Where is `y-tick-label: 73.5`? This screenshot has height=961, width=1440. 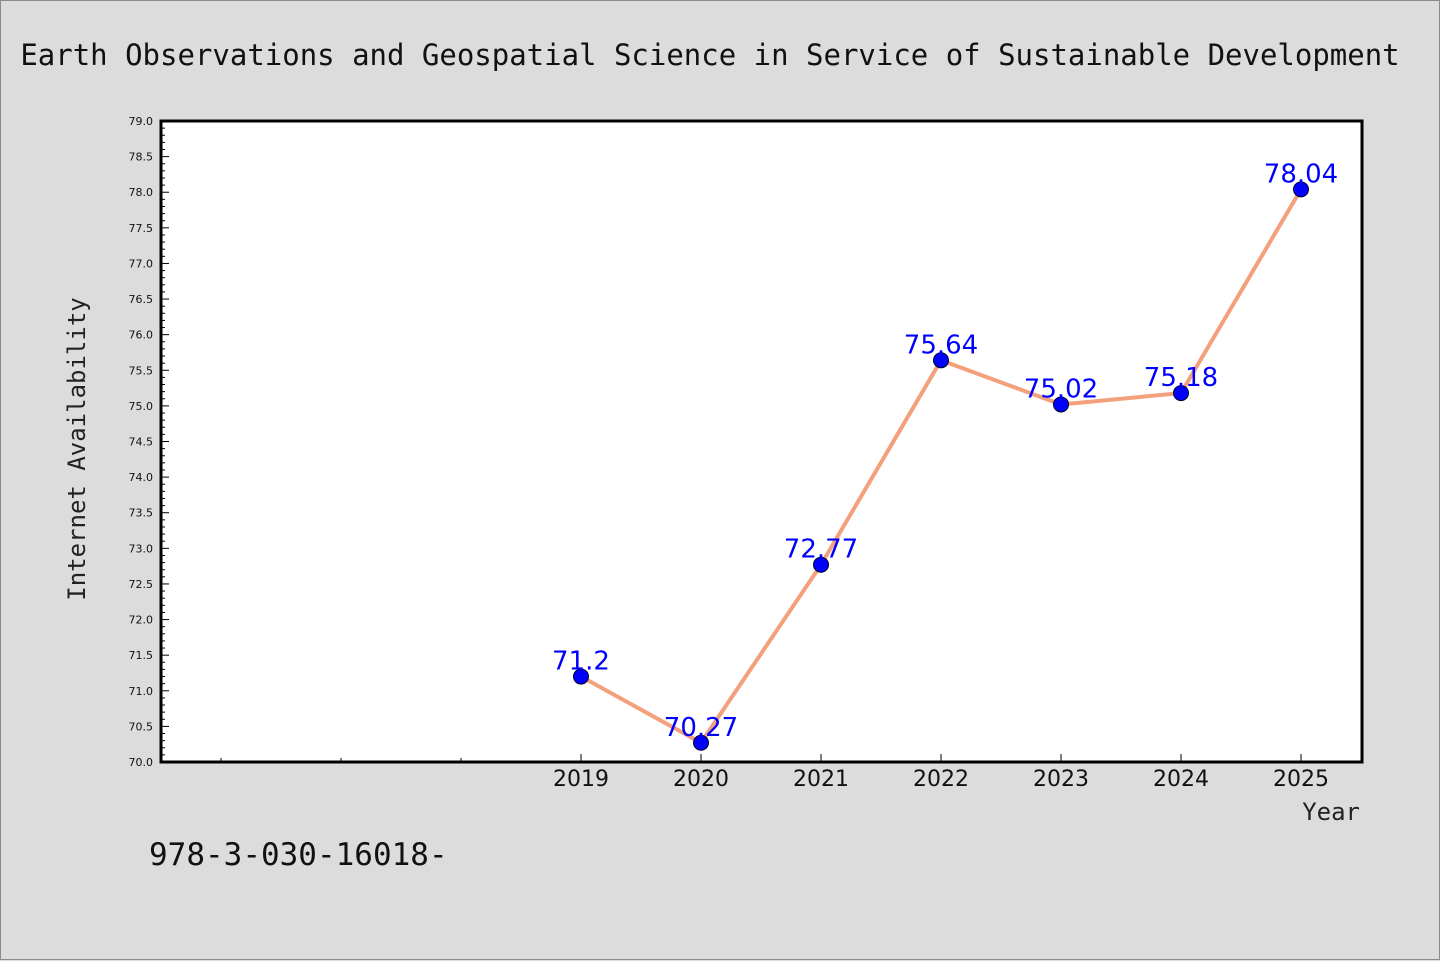 y-tick-label: 73.5 is located at coordinates (141, 513).